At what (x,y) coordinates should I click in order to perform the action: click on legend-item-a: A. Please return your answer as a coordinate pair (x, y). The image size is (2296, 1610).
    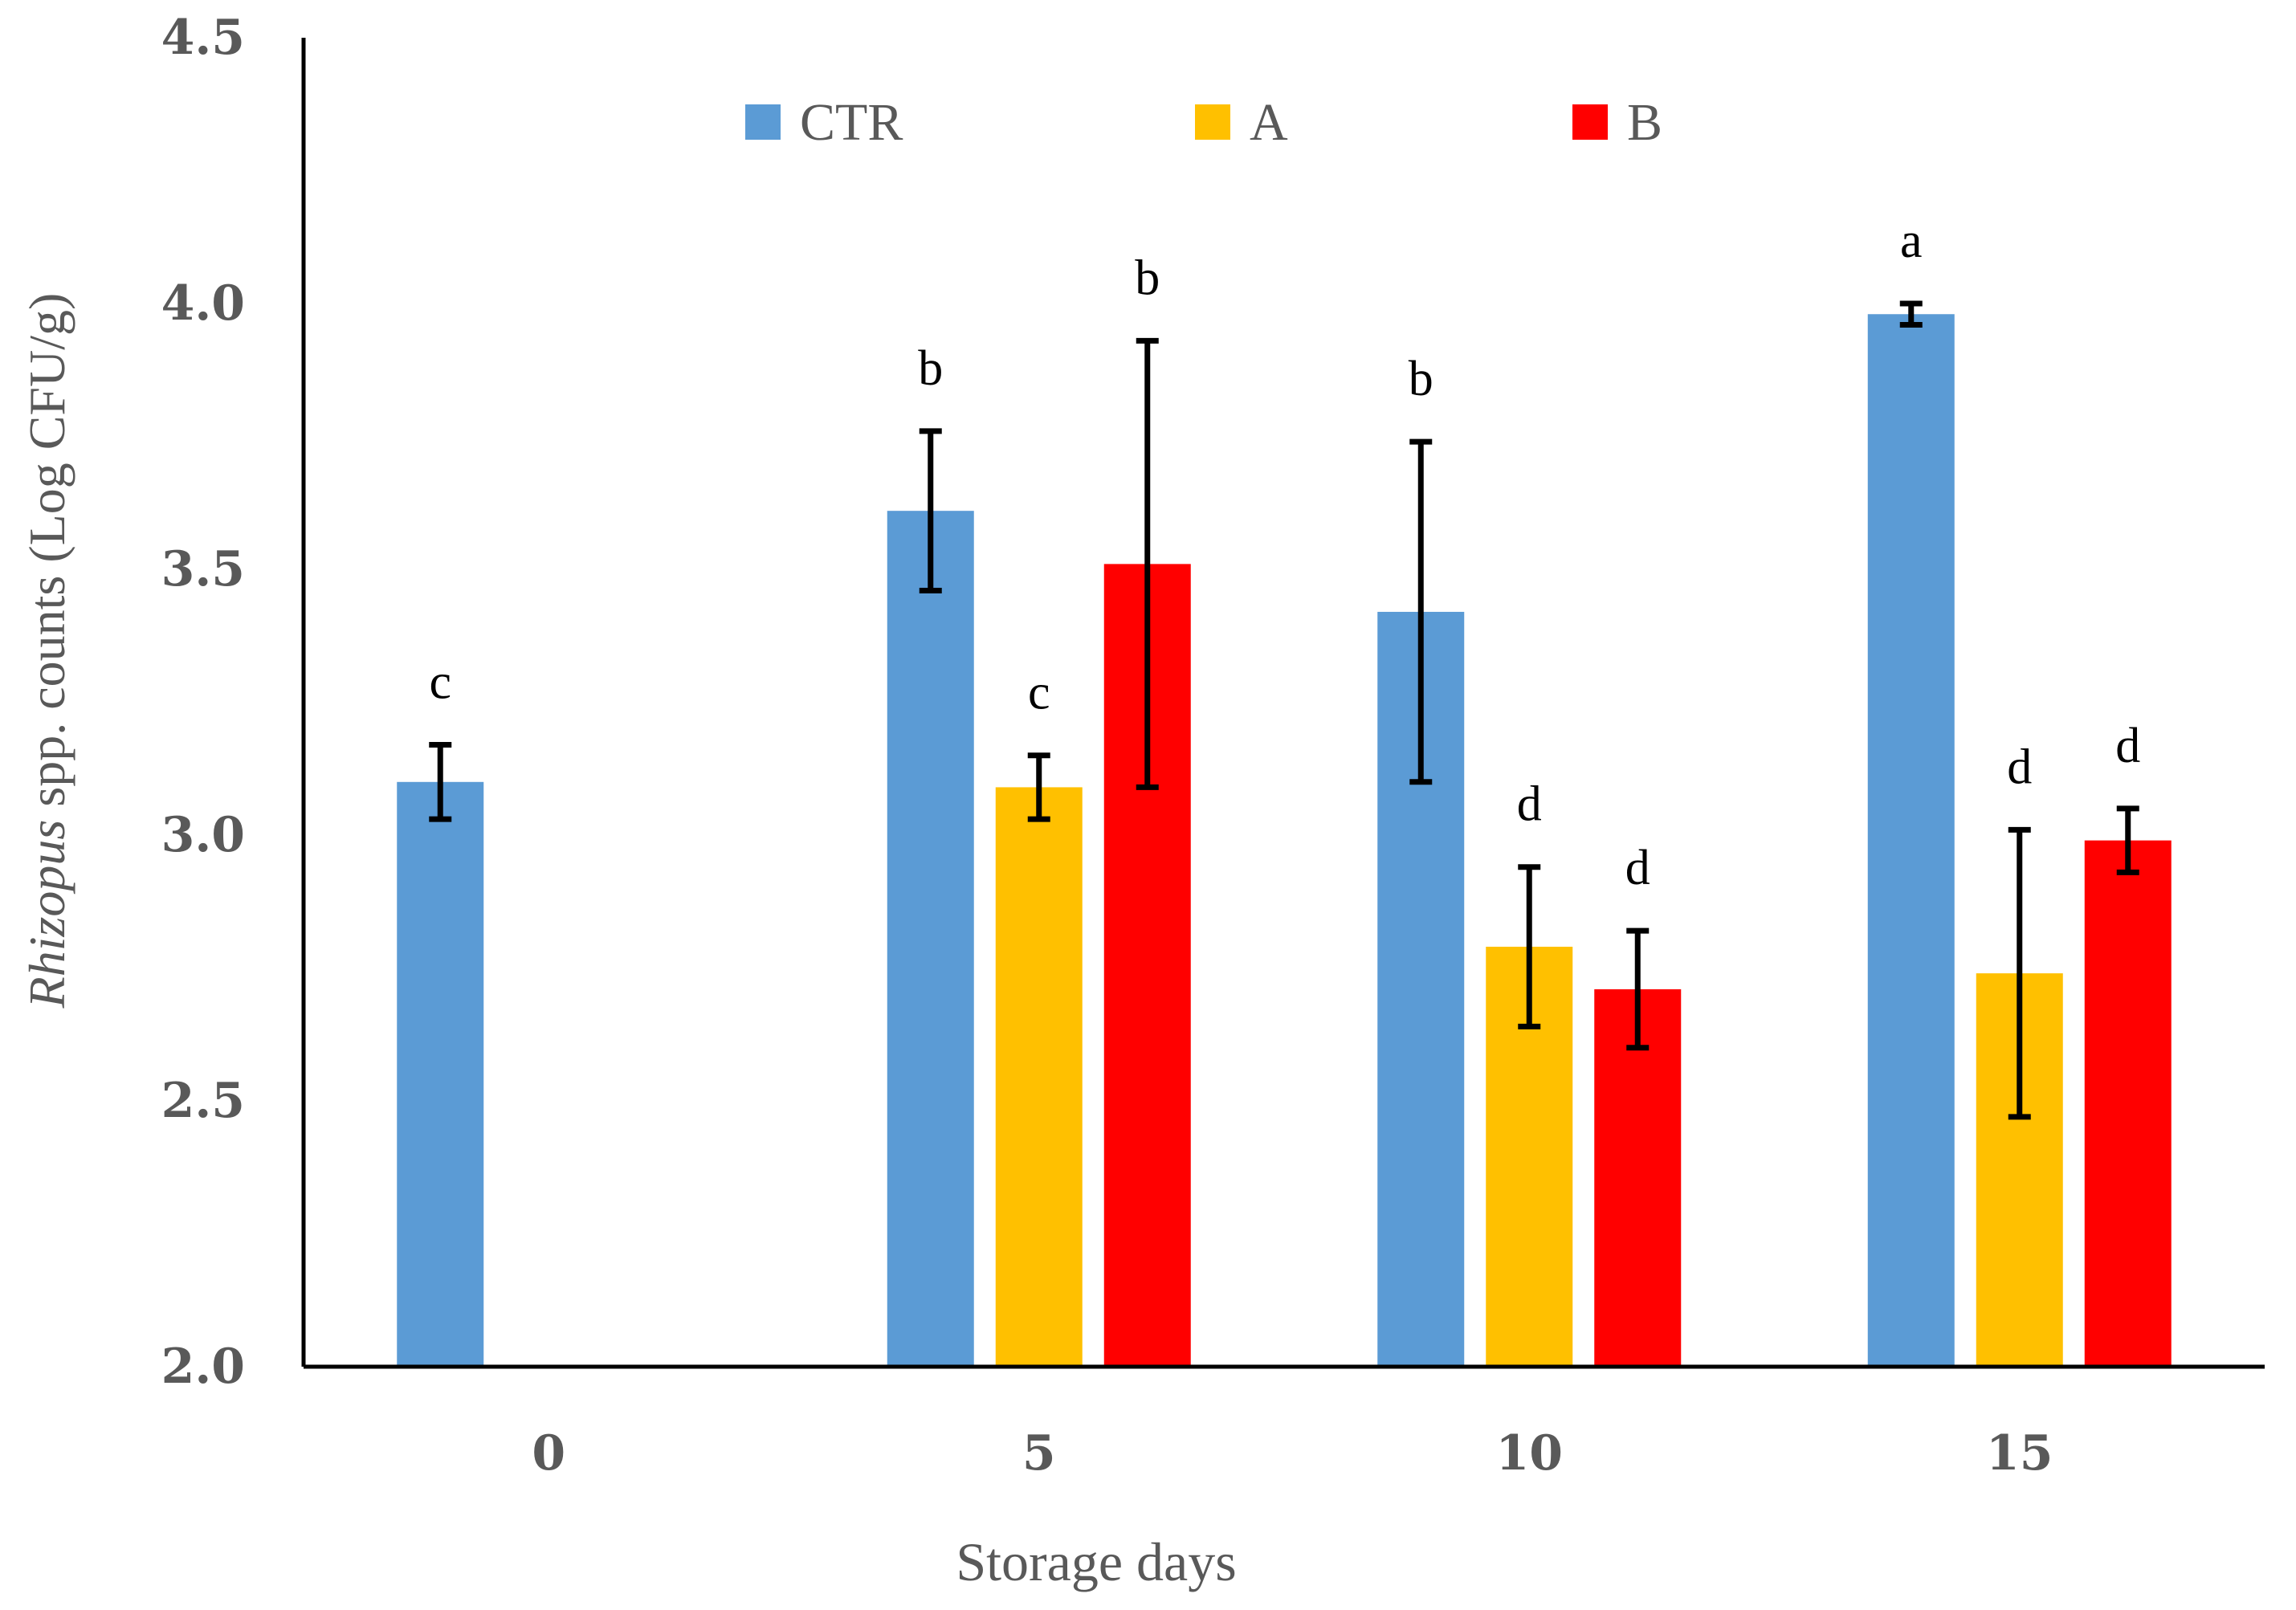
    Looking at the image, I should click on (1242, 122).